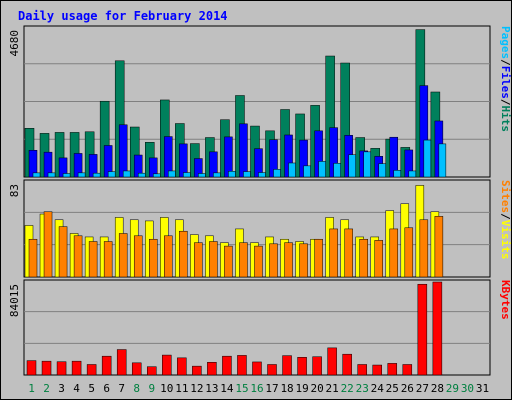 The image size is (512, 400). I want to click on x-tick-label-day-24: 24, so click(378, 388).